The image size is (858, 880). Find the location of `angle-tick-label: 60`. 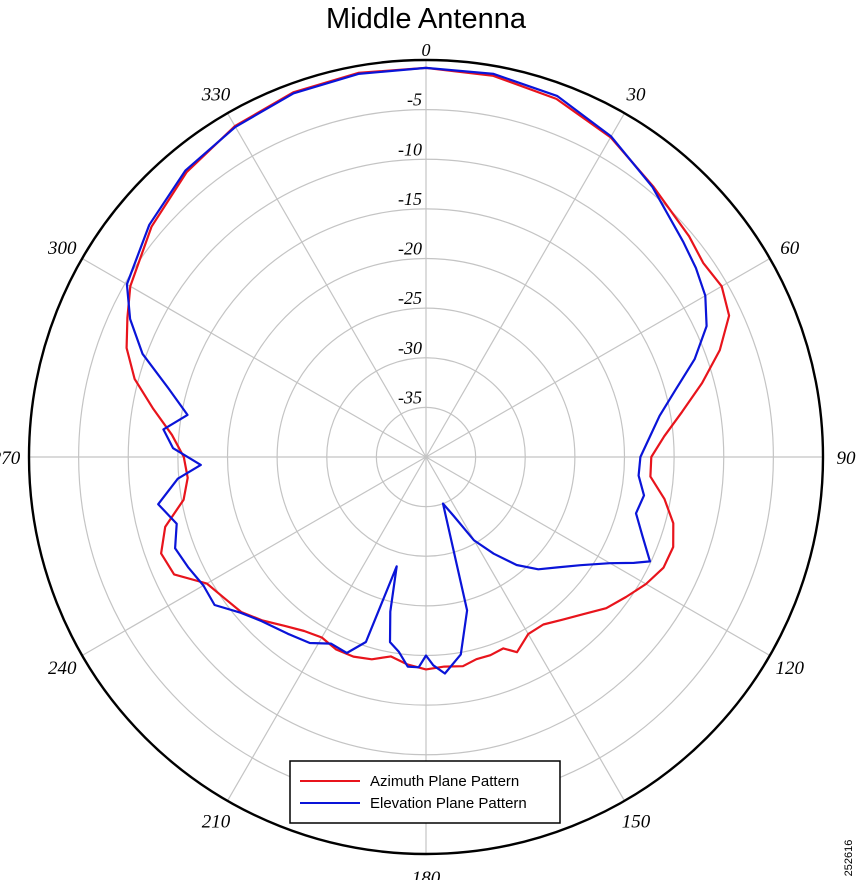

angle-tick-label: 60 is located at coordinates (790, 248).